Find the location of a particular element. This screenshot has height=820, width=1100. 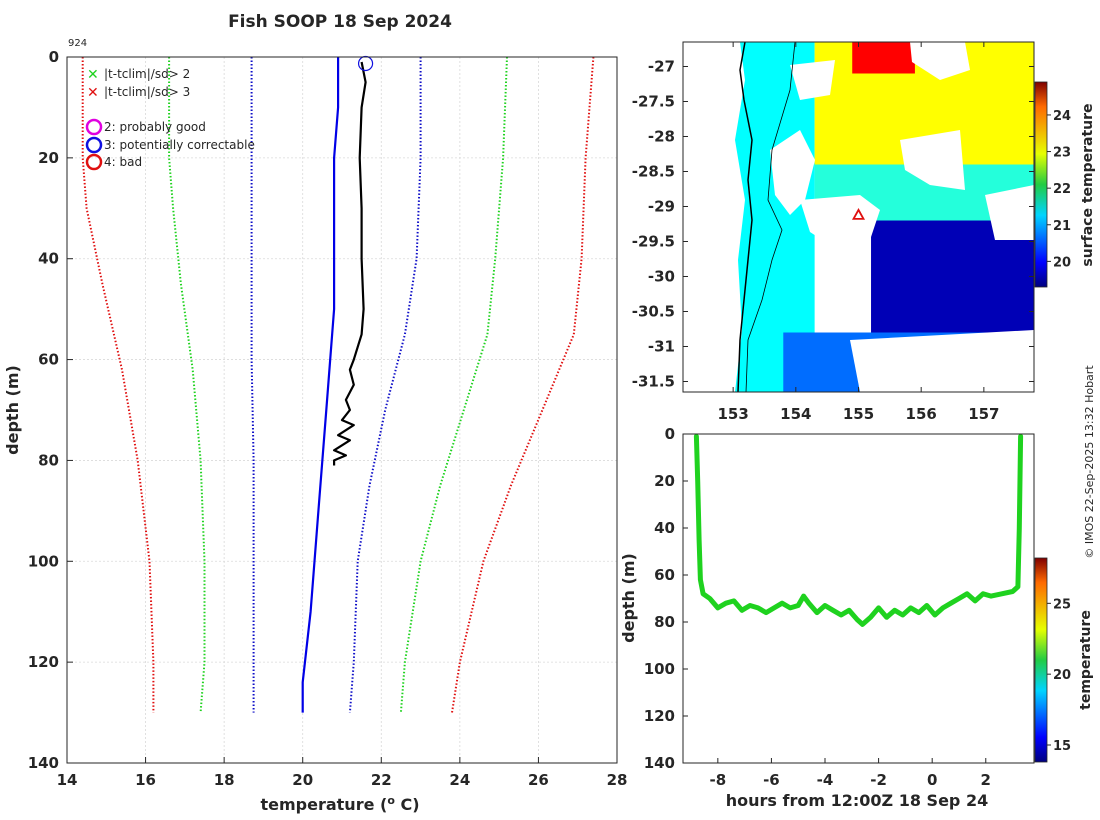

qc-flag-marker is located at coordinates (365, 63).